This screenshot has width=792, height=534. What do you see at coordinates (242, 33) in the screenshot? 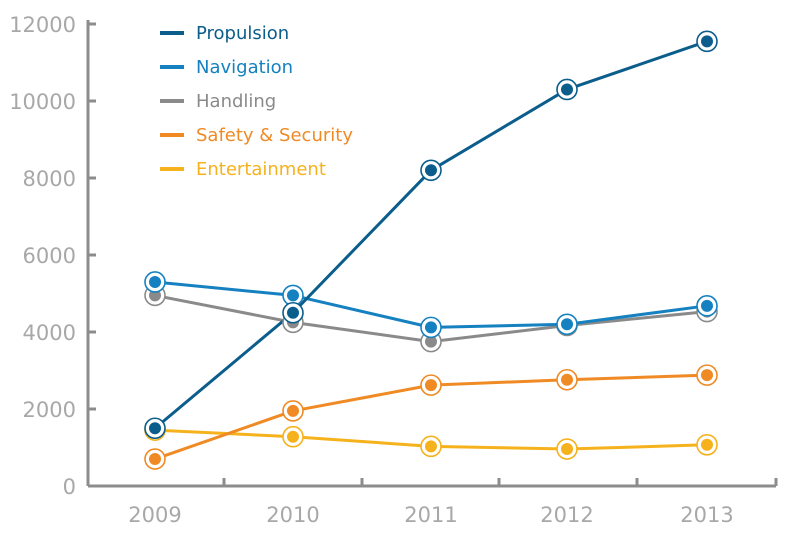
I see `legend-label: Propulsion` at bounding box center [242, 33].